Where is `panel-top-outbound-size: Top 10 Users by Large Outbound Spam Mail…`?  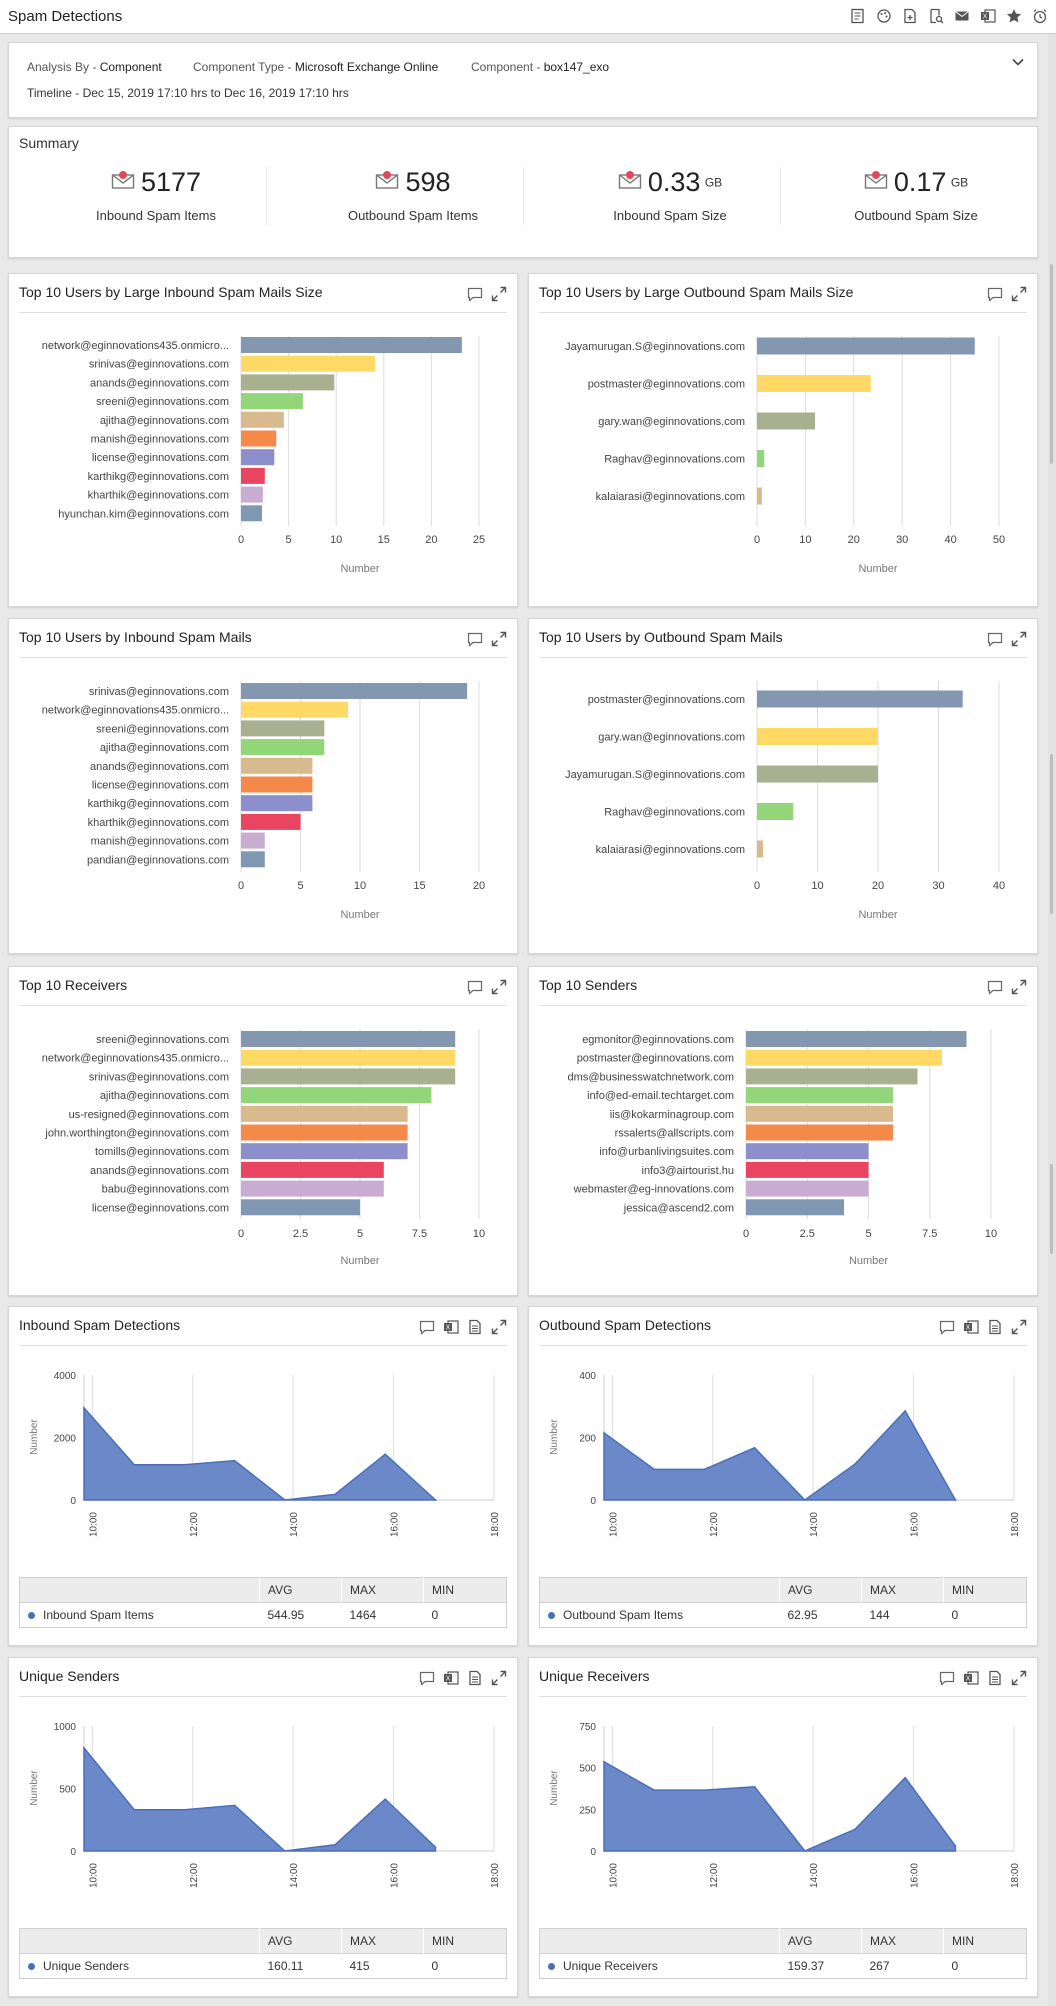
panel-top-outbound-size: Top 10 Users by Large Outbound Spam Mail… is located at coordinates (783, 440).